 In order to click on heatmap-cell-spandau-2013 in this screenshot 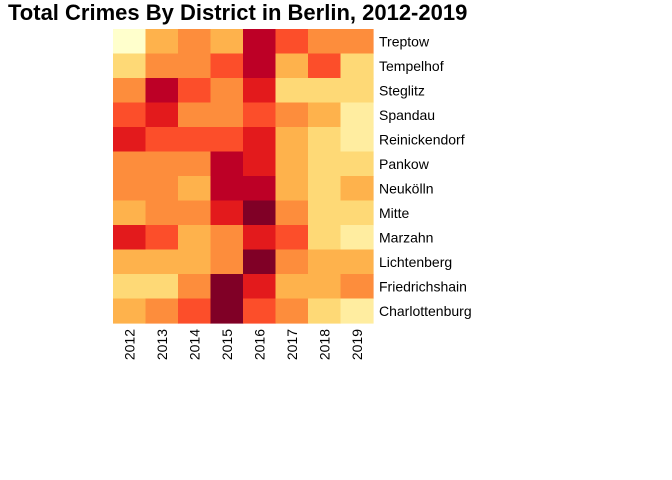, I will do `click(162, 115)`.